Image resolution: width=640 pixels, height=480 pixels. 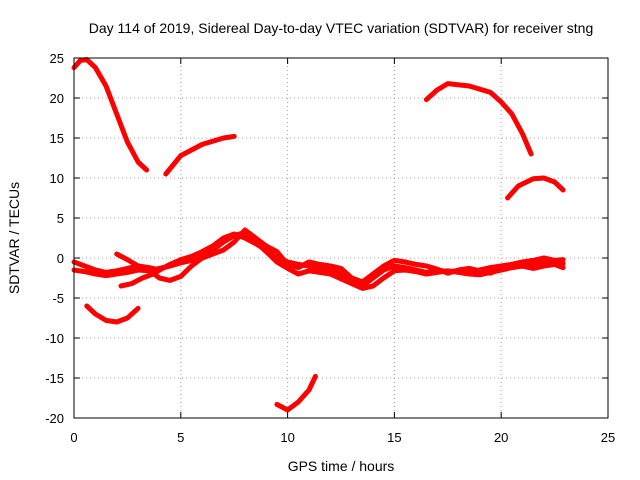 I want to click on x-tick-label: 5, so click(x=180, y=437).